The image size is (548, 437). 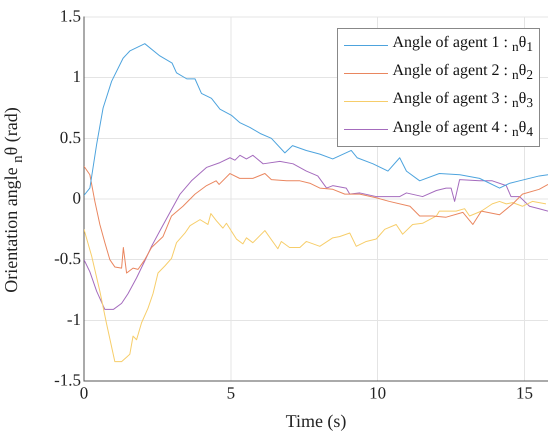 I want to click on x-tick-label: 10, so click(x=377, y=393).